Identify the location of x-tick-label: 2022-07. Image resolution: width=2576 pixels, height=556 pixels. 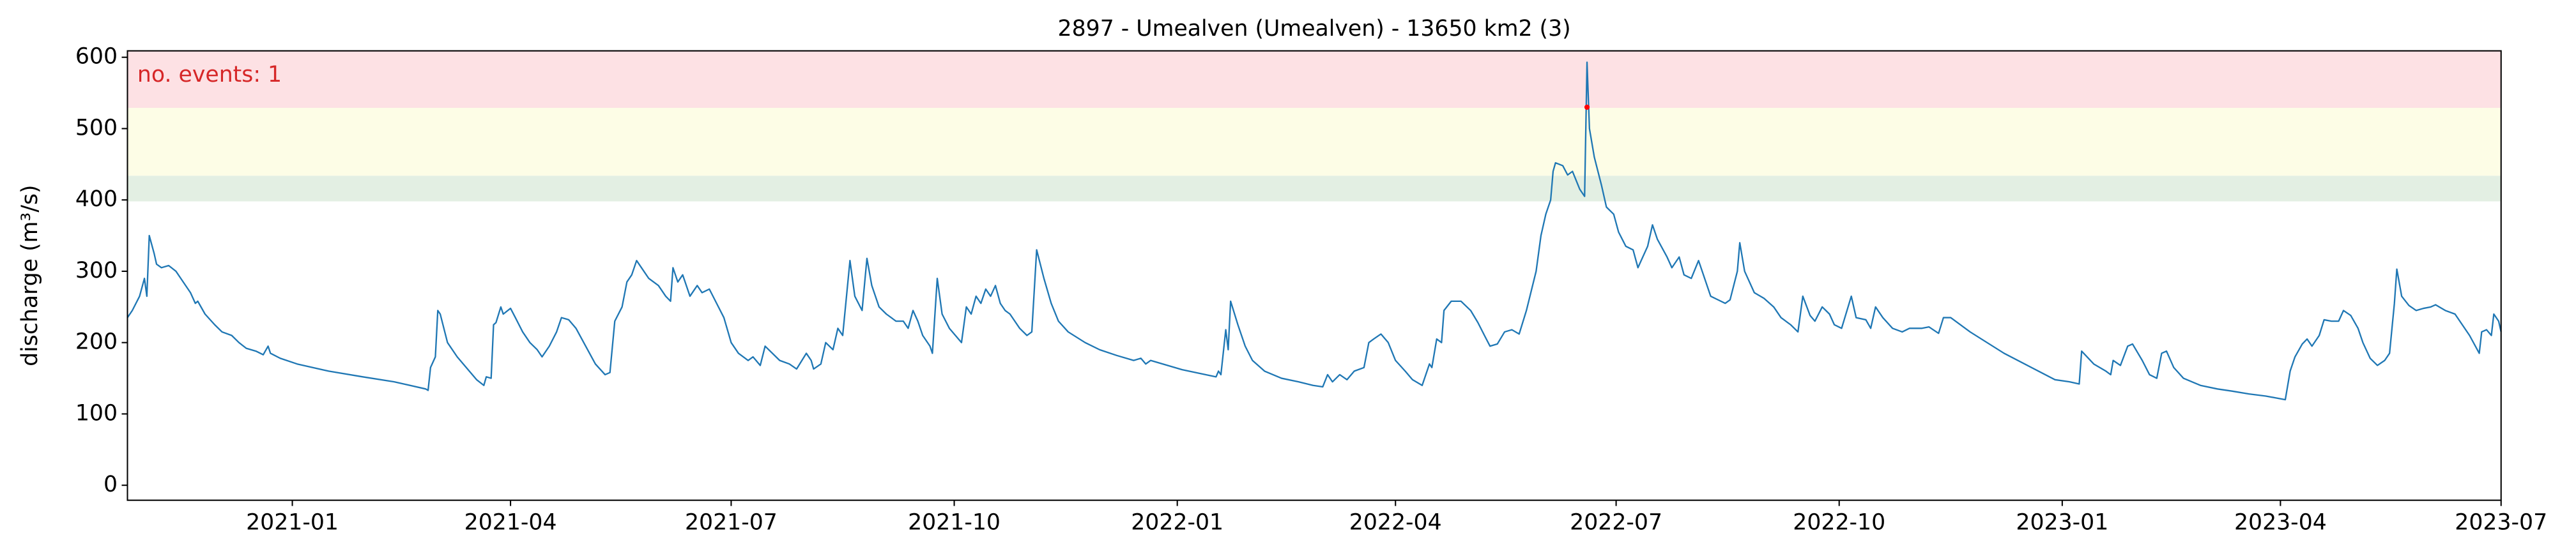
(1616, 523).